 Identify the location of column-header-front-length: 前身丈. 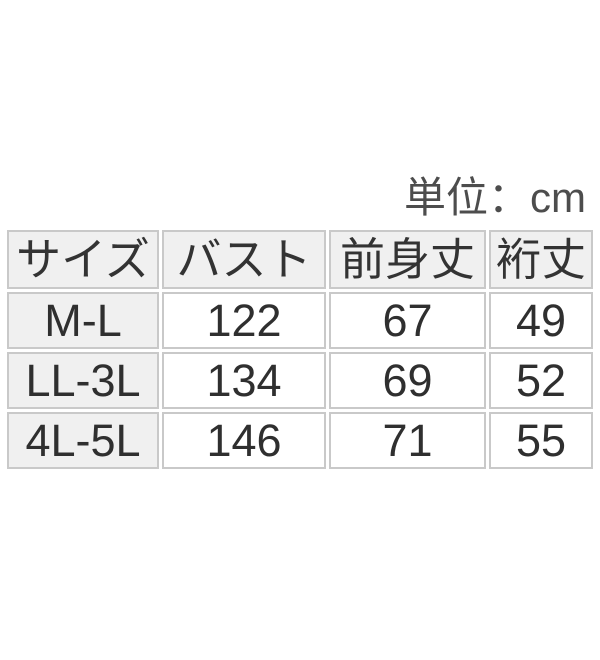
(407, 260).